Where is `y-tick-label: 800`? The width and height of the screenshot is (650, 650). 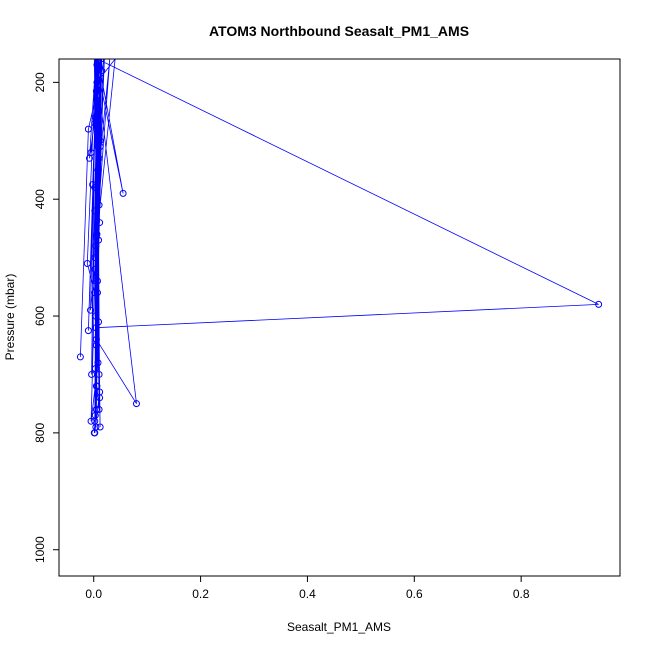 y-tick-label: 800 is located at coordinates (40, 433).